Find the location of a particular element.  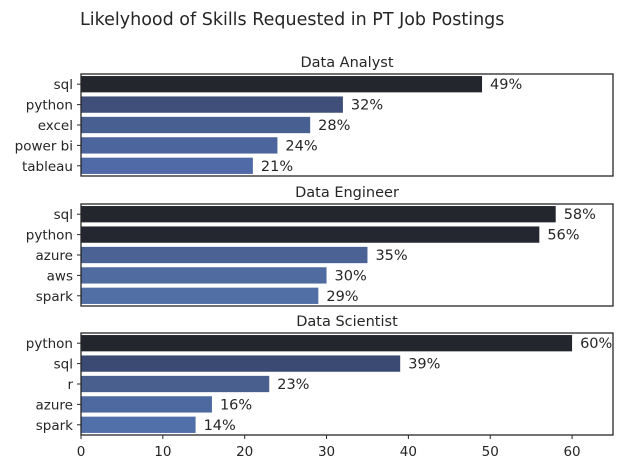

data-label: 28% is located at coordinates (334, 126).